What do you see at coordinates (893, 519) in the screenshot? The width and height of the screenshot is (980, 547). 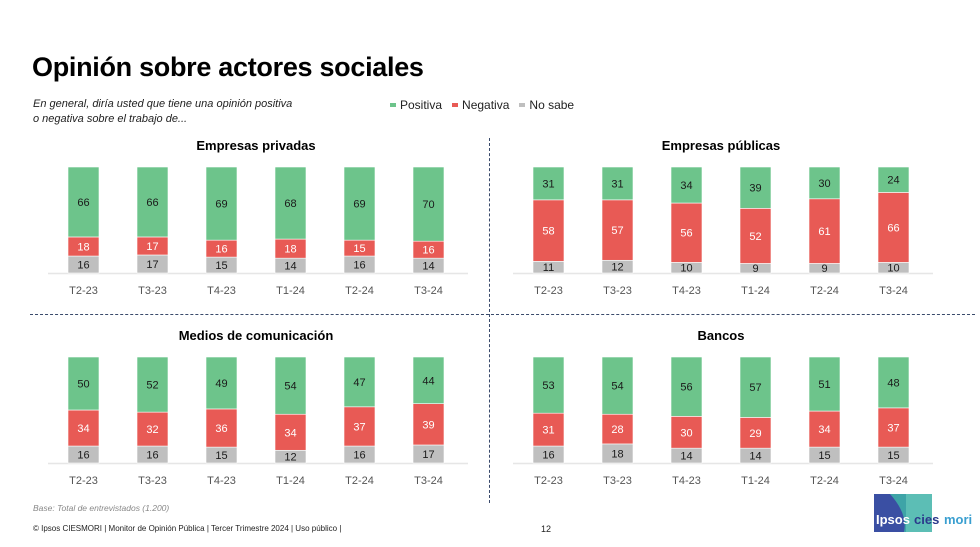 I see `logo-text-ipsos: Ipsos` at bounding box center [893, 519].